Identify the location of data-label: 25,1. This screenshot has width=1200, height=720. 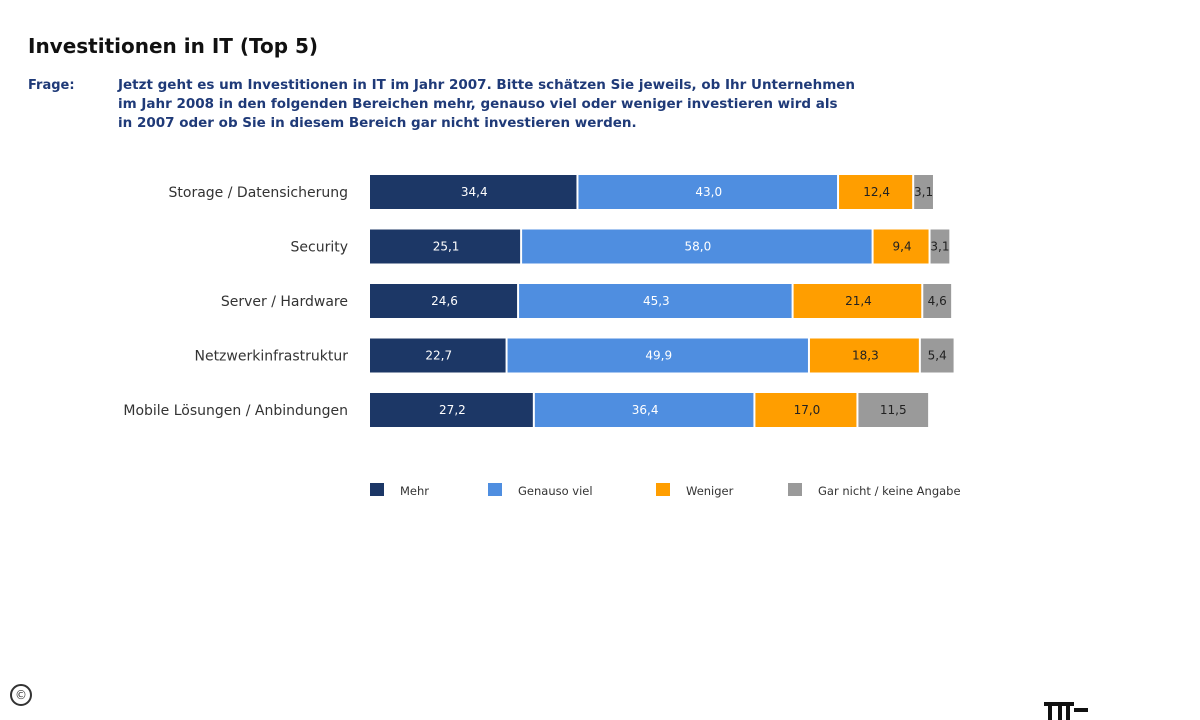
(446, 247).